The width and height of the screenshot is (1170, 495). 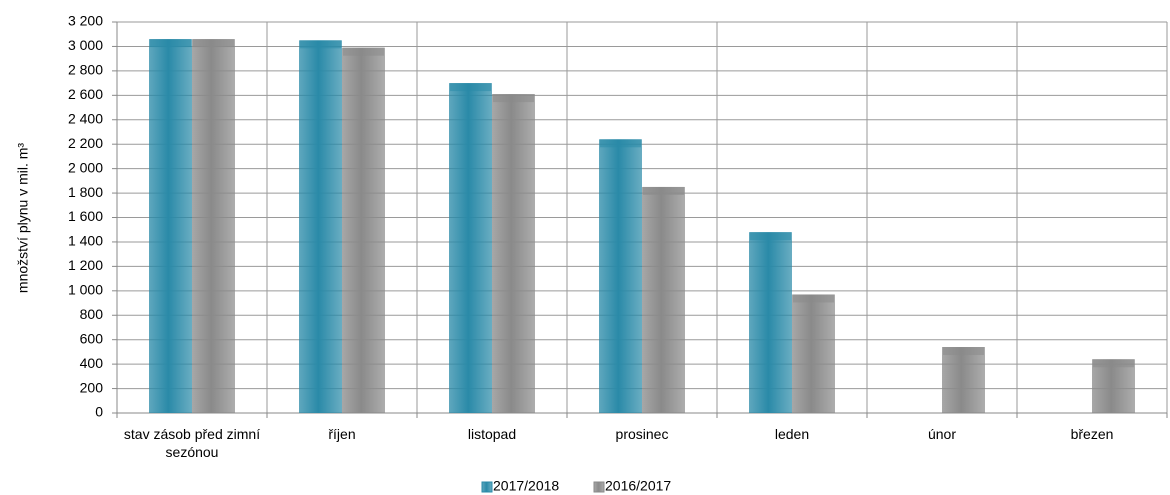 I want to click on x-tick-label: prosinec, so click(x=642, y=434).